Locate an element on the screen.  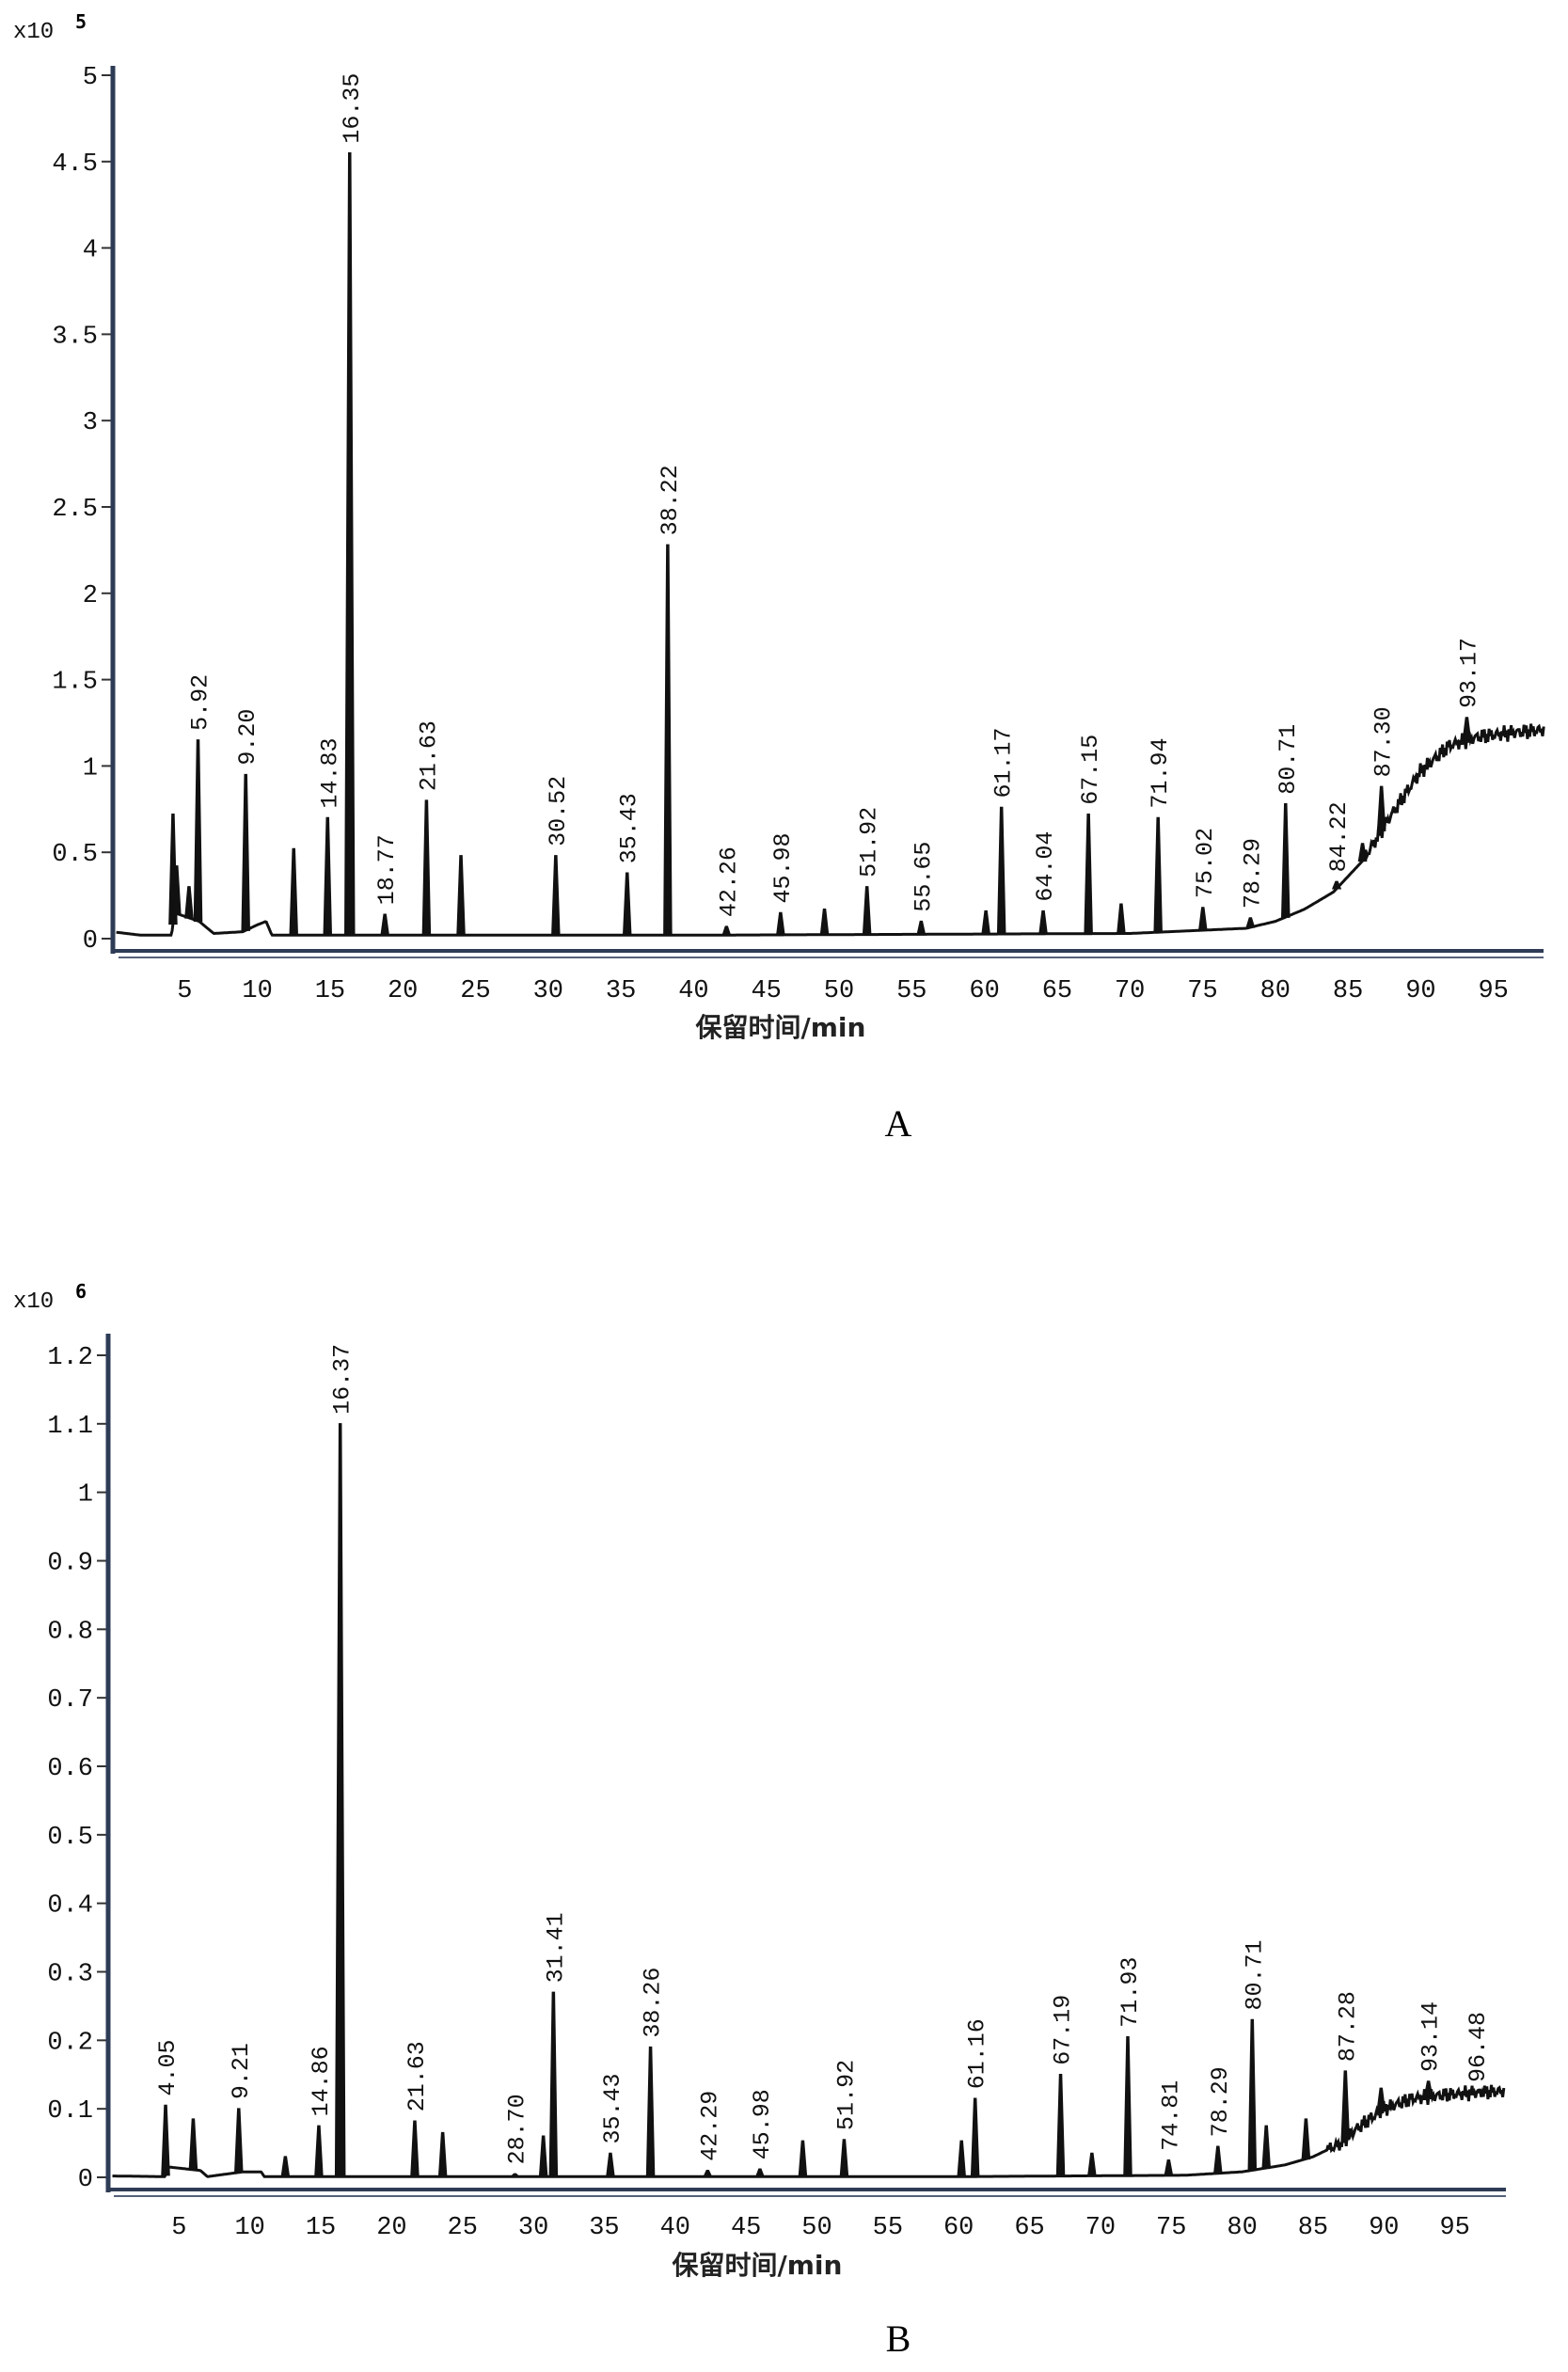
peak-label: 9.20 is located at coordinates (247, 737).